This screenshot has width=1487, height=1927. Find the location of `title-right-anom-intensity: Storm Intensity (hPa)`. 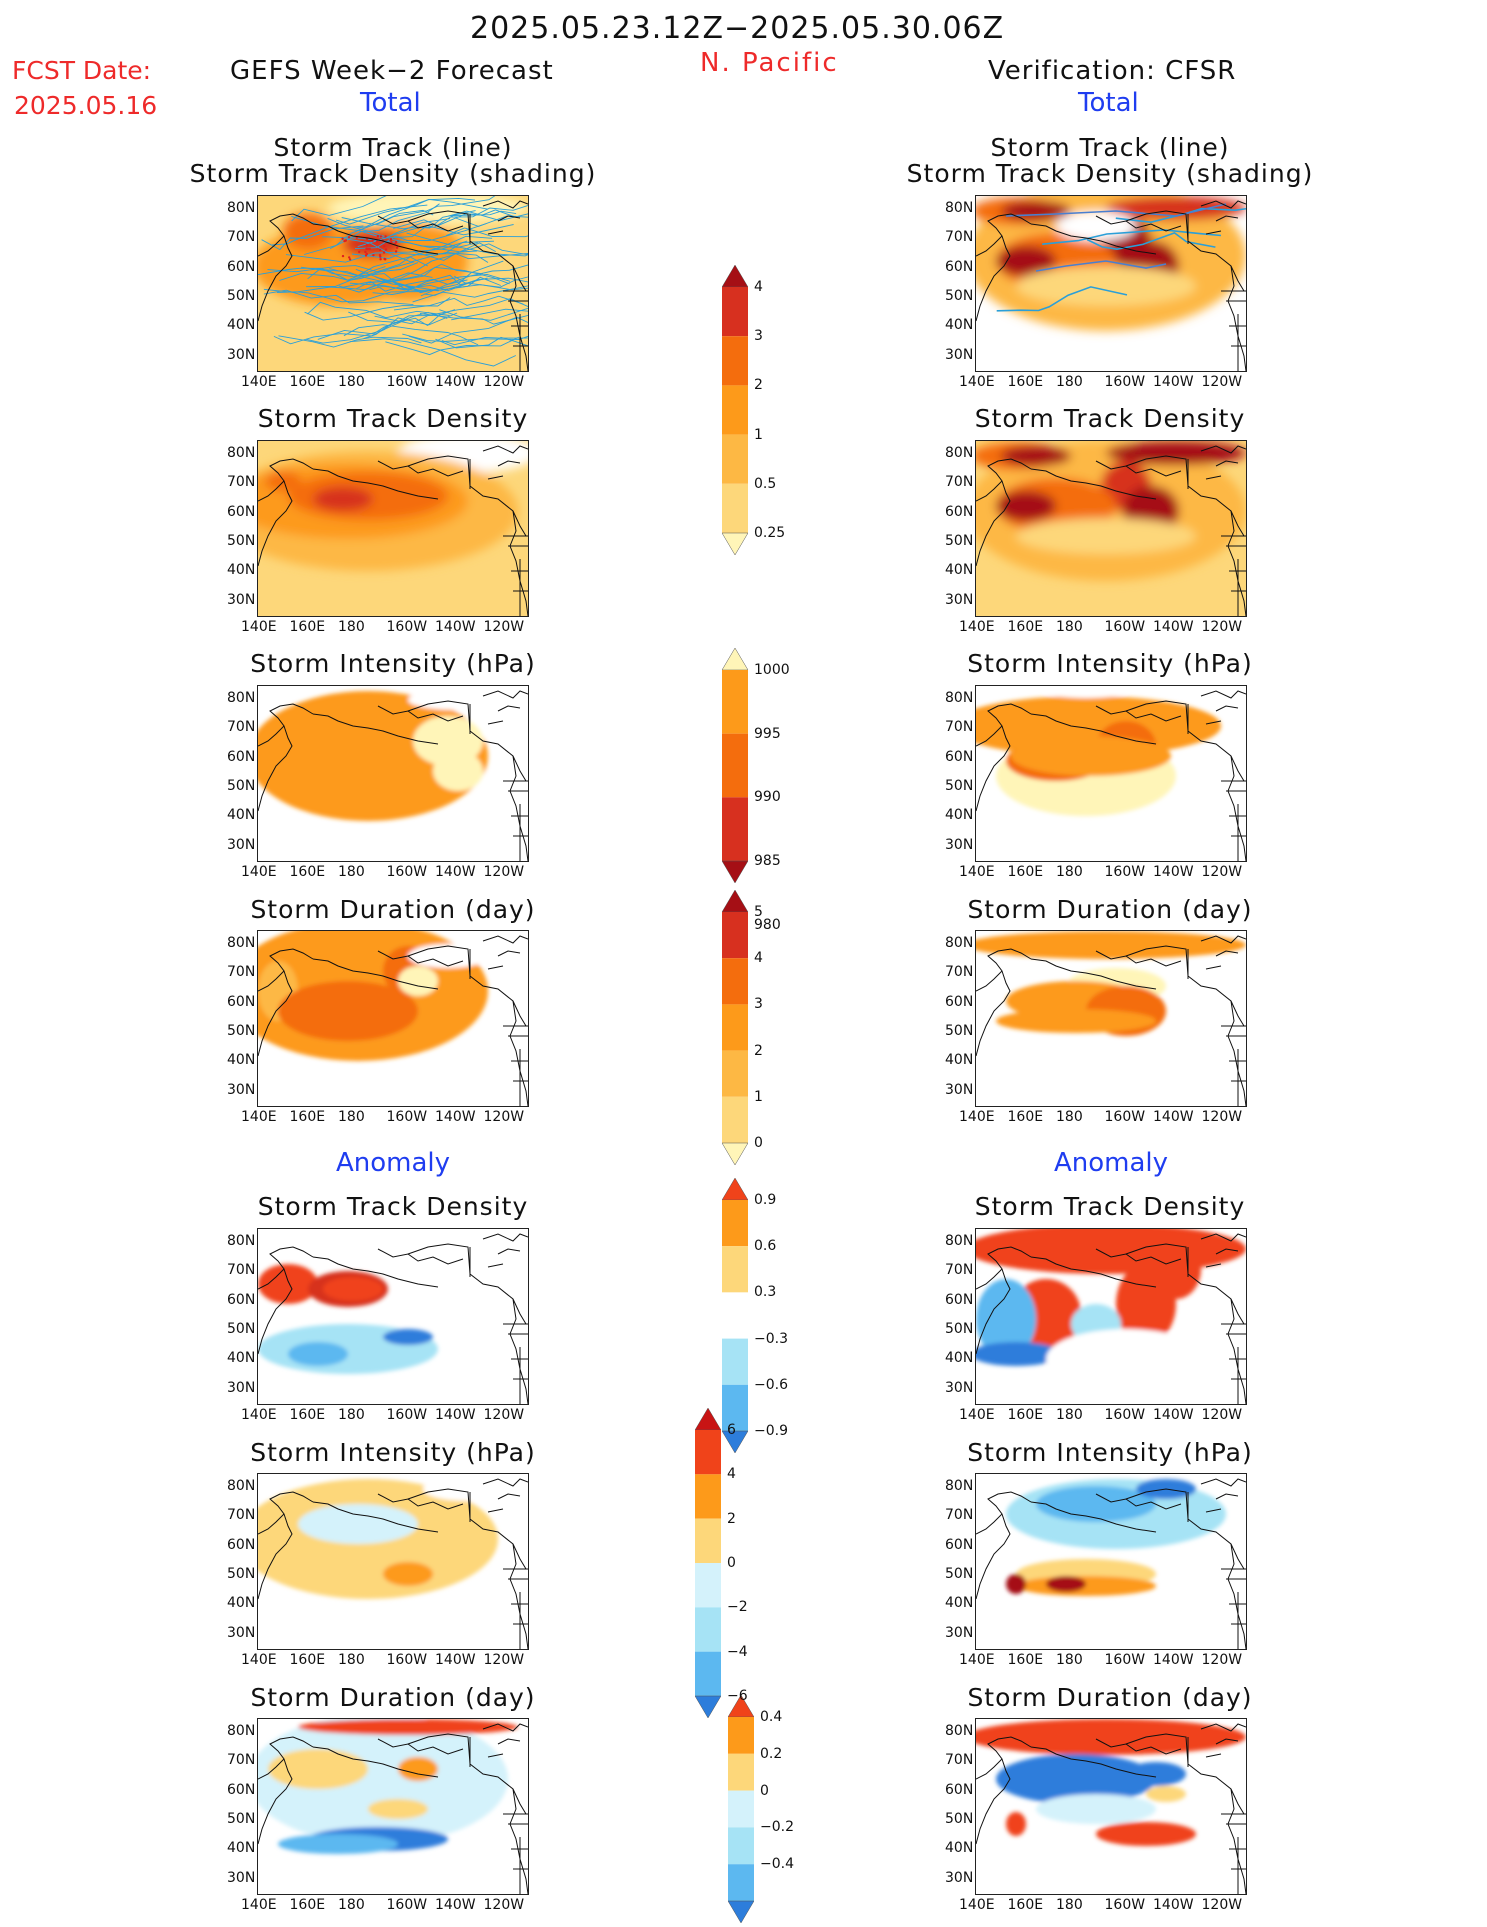

title-right-anom-intensity: Storm Intensity (hPa) is located at coordinates (1110, 1452).